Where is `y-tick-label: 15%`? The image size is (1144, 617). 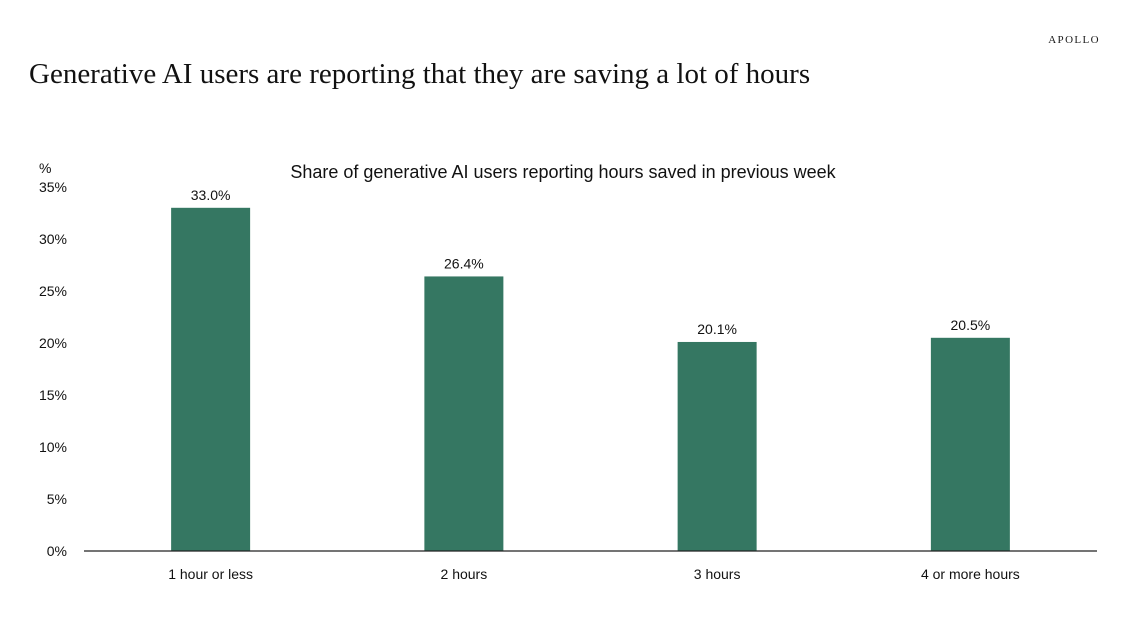
y-tick-label: 15% is located at coordinates (53, 395).